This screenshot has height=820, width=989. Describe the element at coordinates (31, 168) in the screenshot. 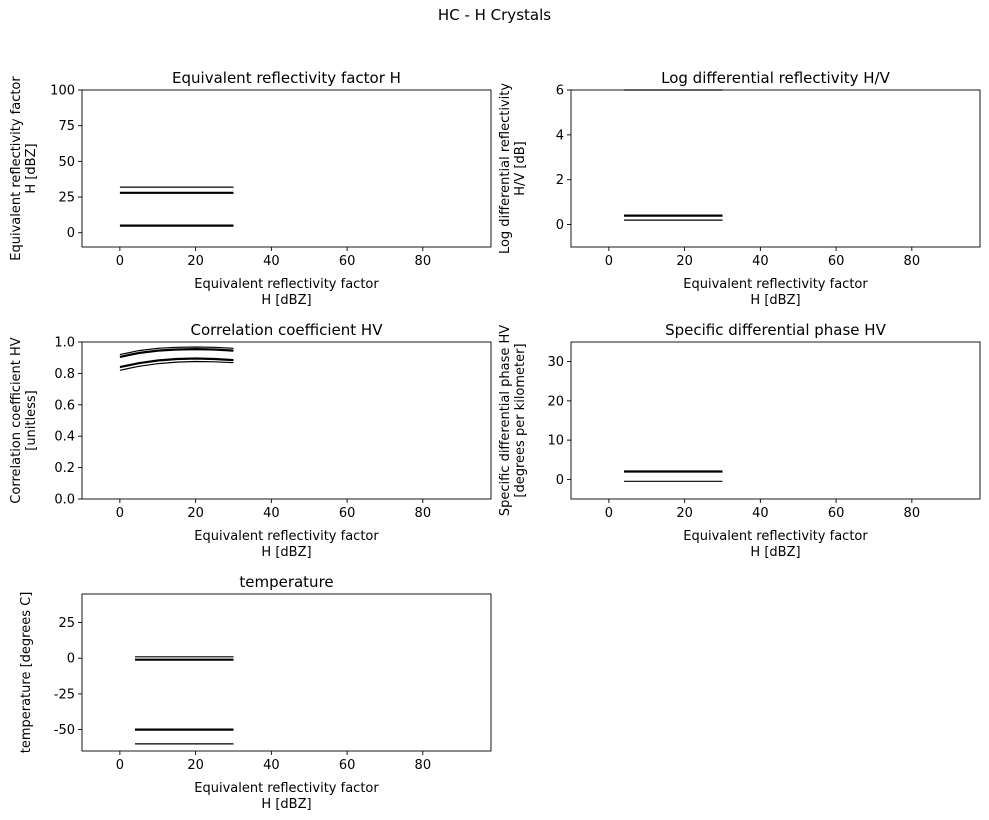

I see `y-axis-label: H [dBZ]` at that location.